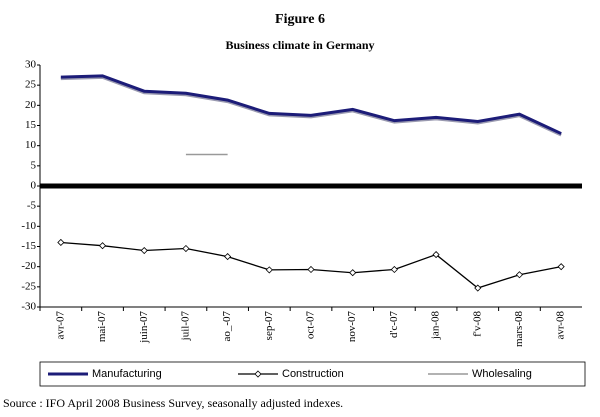  What do you see at coordinates (28, 266) in the screenshot?
I see `y-tick-label: -20` at bounding box center [28, 266].